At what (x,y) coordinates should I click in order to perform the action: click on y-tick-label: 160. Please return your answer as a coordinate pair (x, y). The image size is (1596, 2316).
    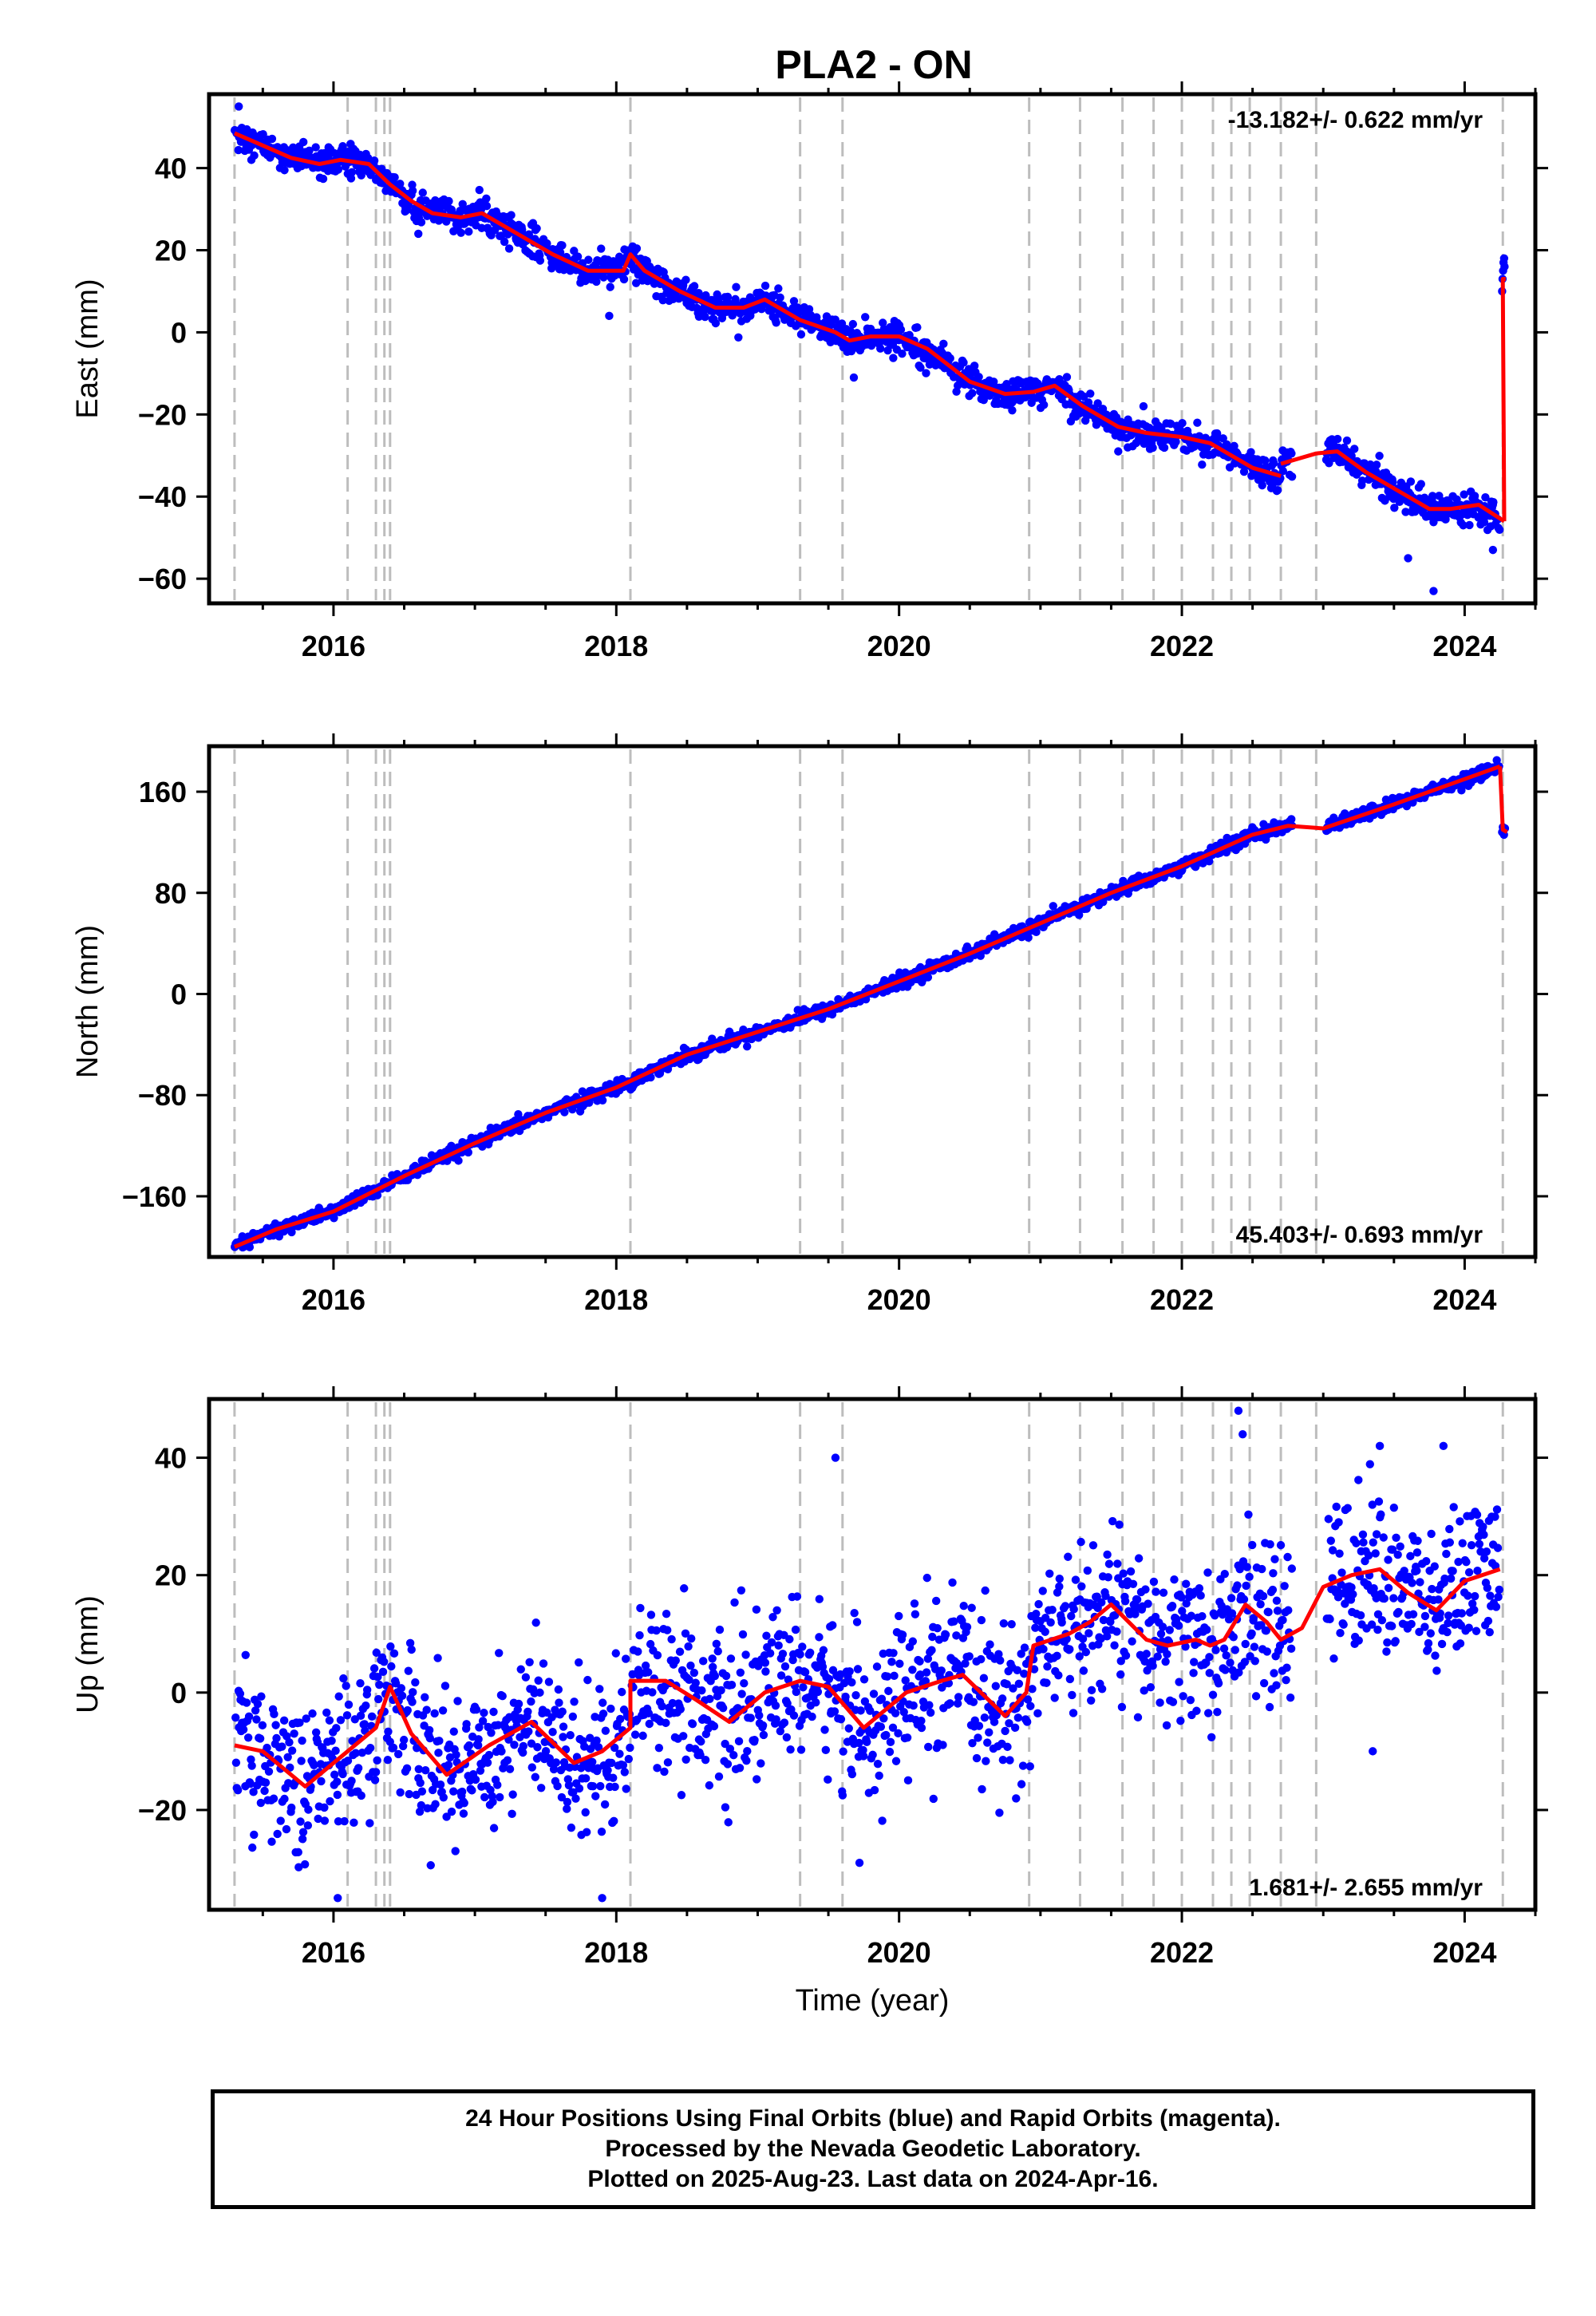
    Looking at the image, I should click on (163, 792).